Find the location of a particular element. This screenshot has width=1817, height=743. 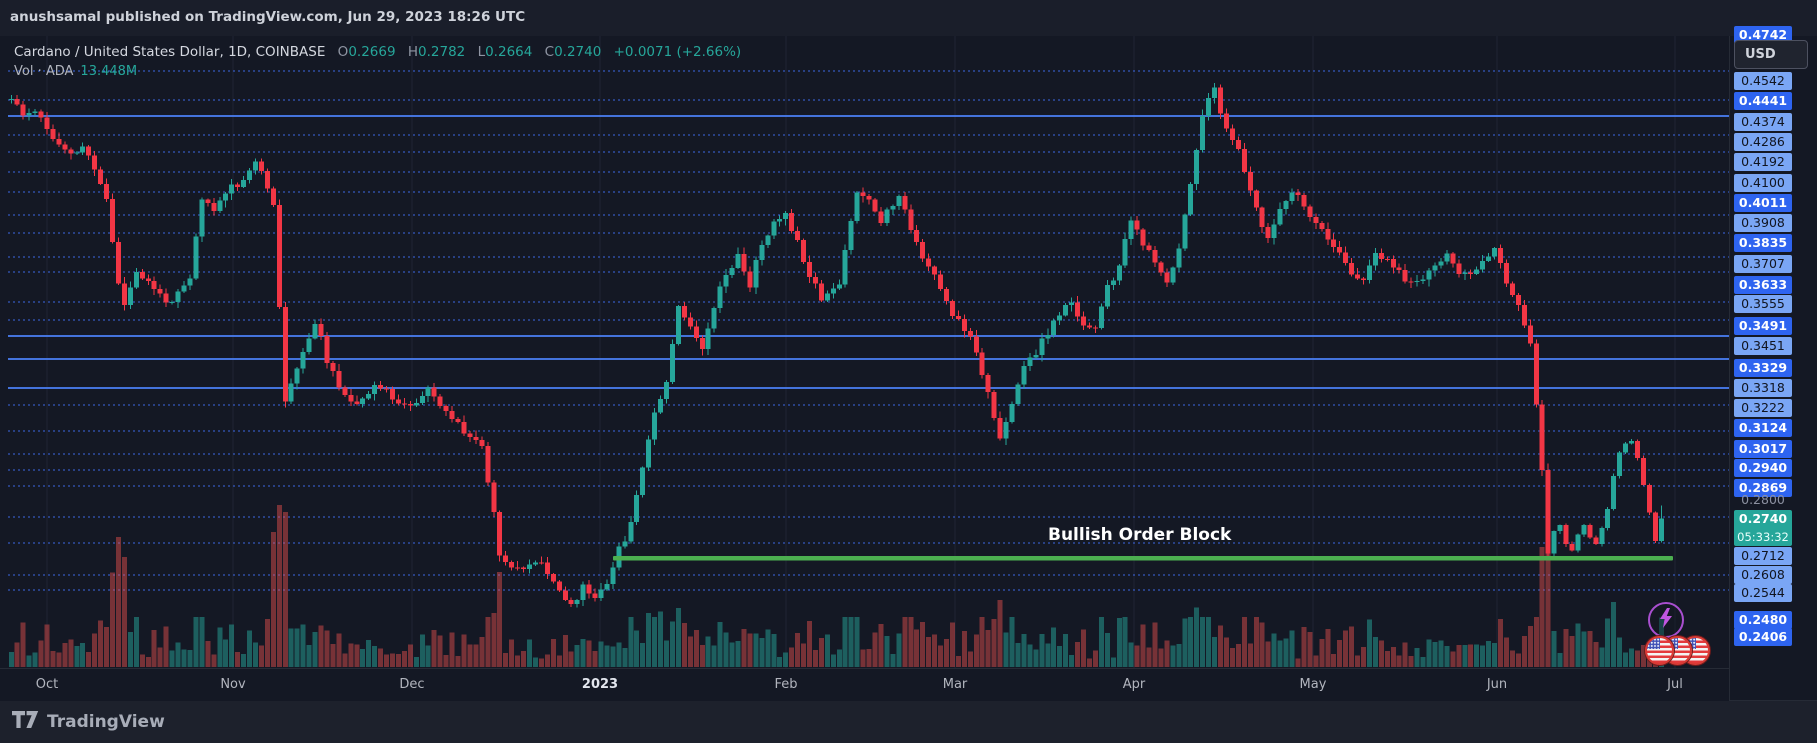

tradingview-logo-icon is located at coordinates (25, 721).